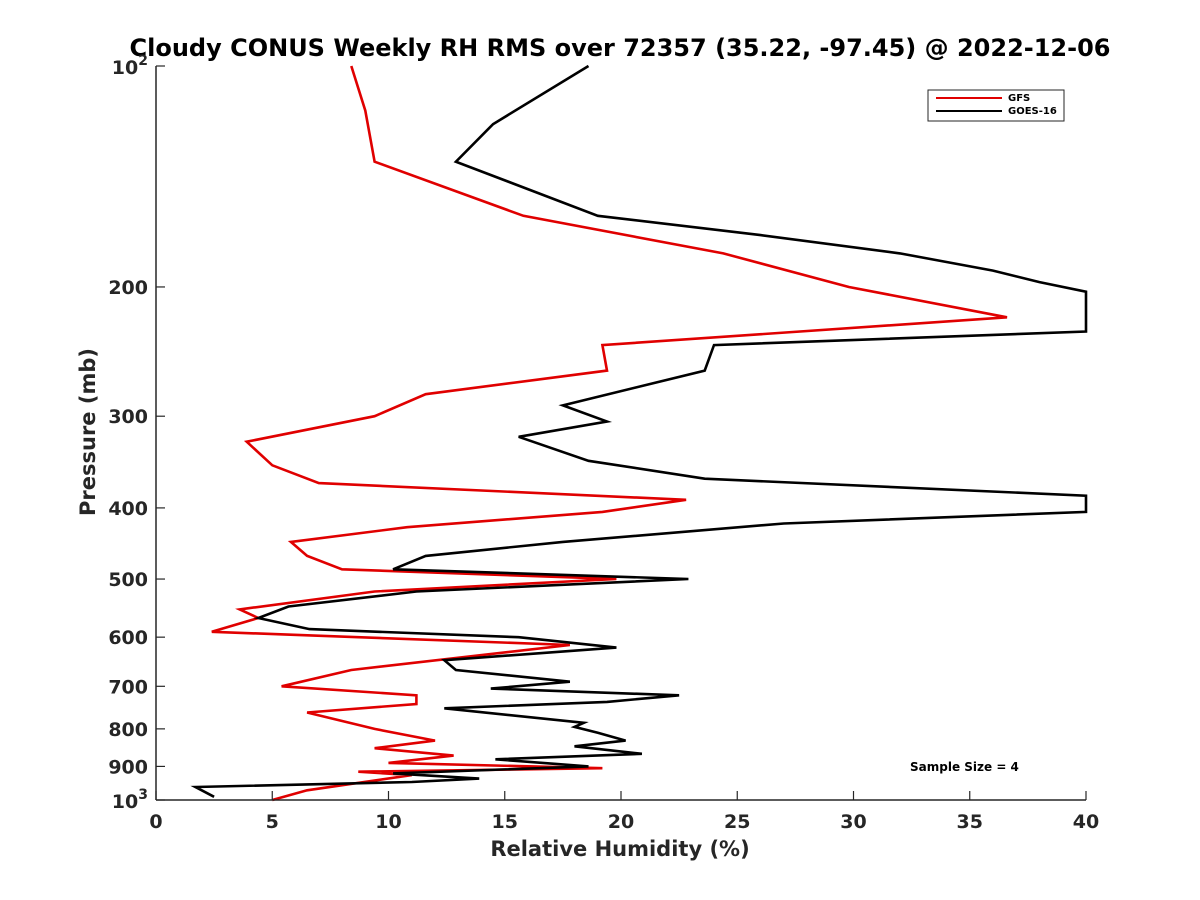 This screenshot has width=1200, height=900. I want to click on x-tick-label: 20, so click(621, 822).